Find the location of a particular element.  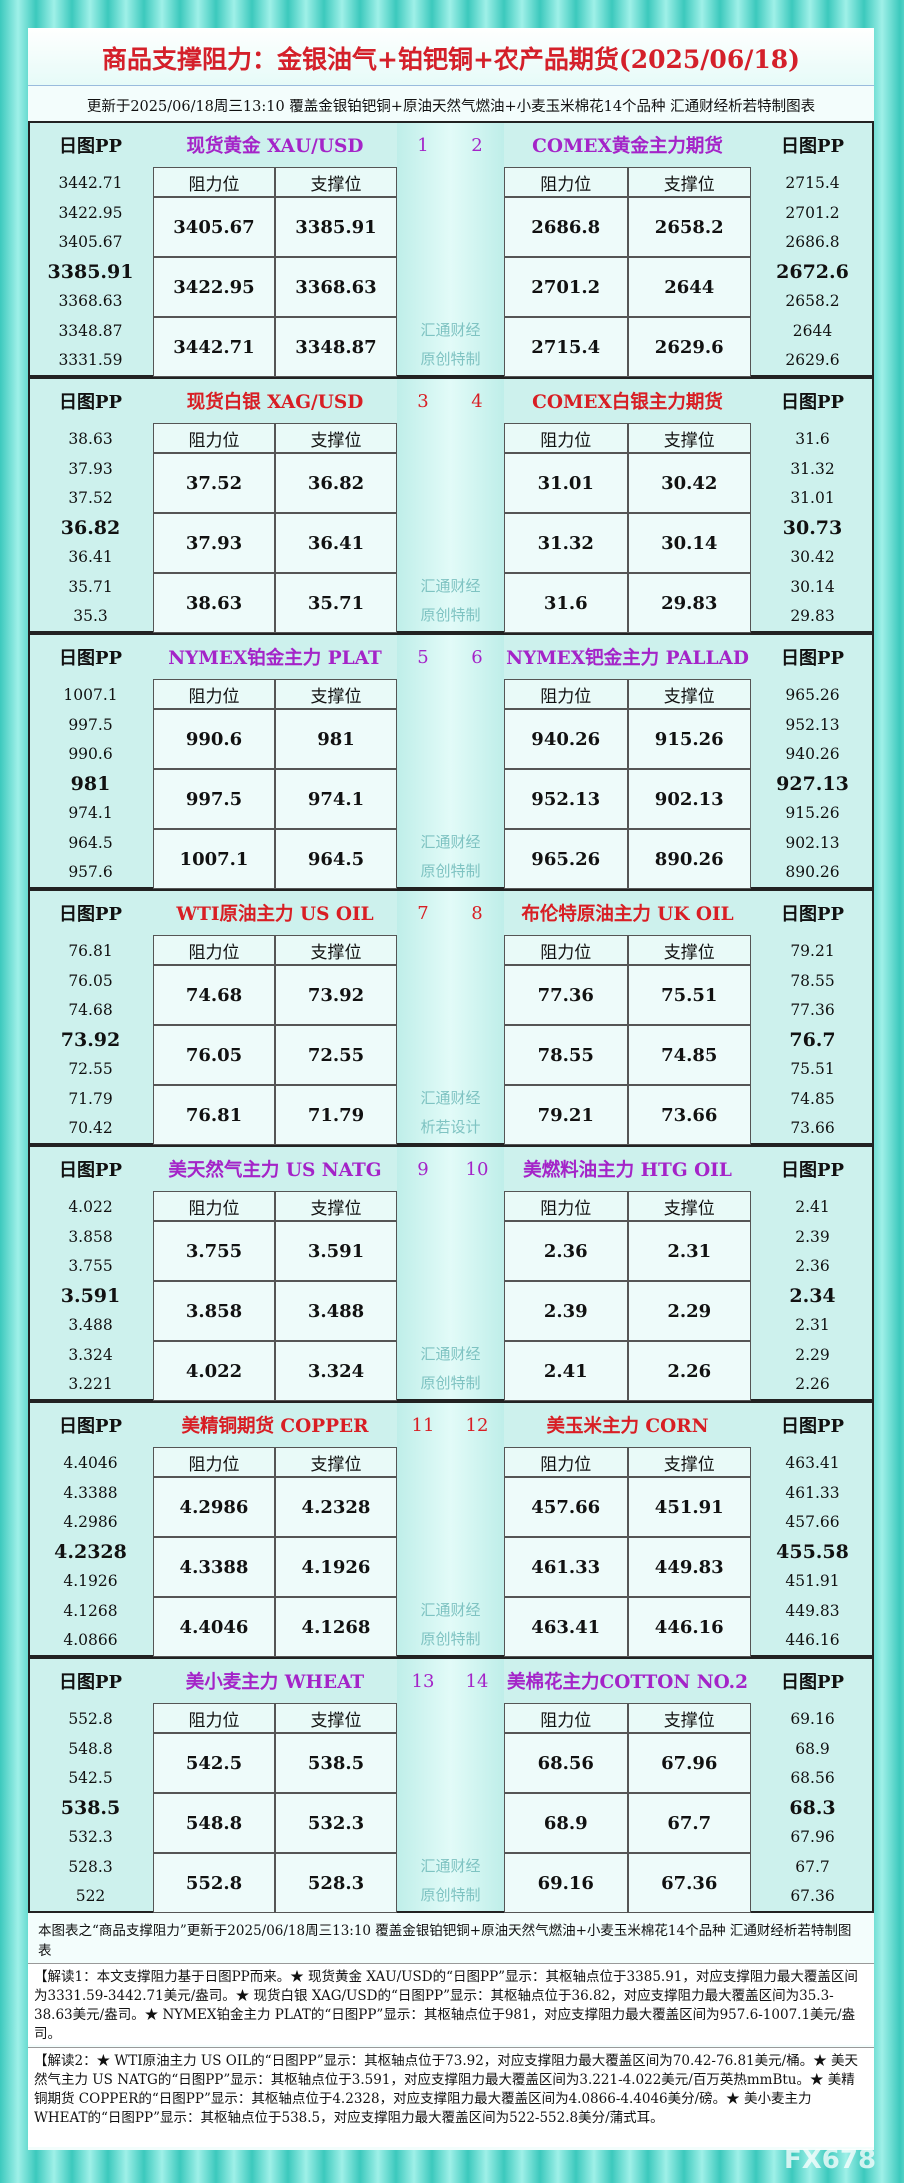

pp-value: 902.13 is located at coordinates (812, 842).